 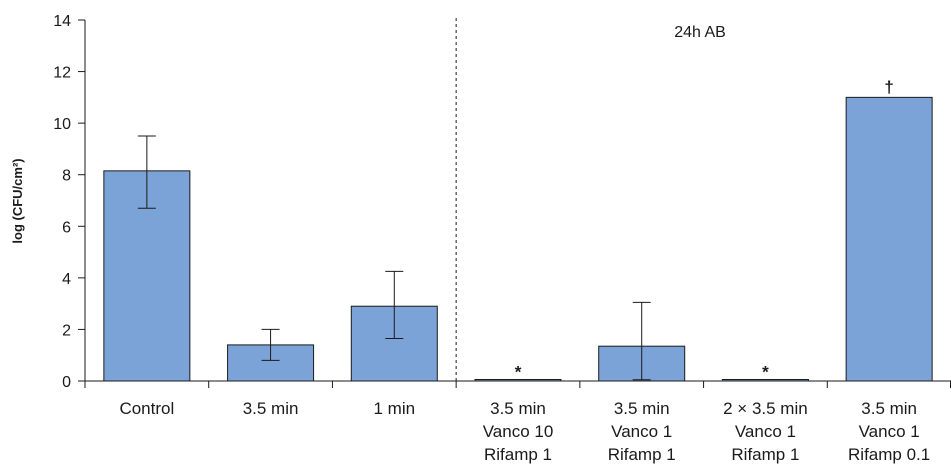 What do you see at coordinates (394, 408) in the screenshot?
I see `x-category-label: 1 min` at bounding box center [394, 408].